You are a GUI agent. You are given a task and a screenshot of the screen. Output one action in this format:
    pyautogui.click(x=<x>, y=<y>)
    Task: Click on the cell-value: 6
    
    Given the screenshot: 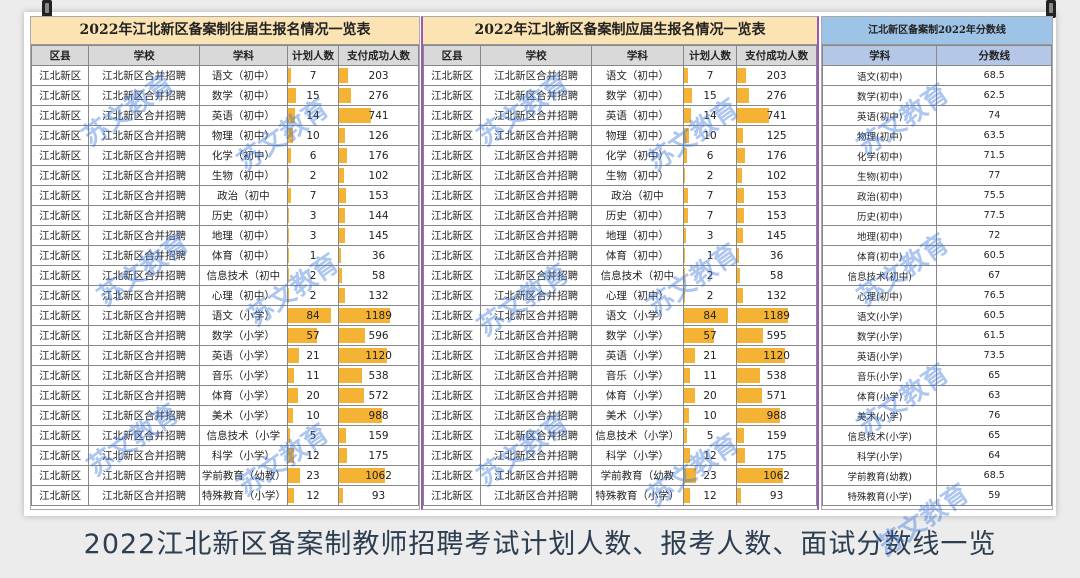 What is the action you would take?
    pyautogui.click(x=313, y=155)
    